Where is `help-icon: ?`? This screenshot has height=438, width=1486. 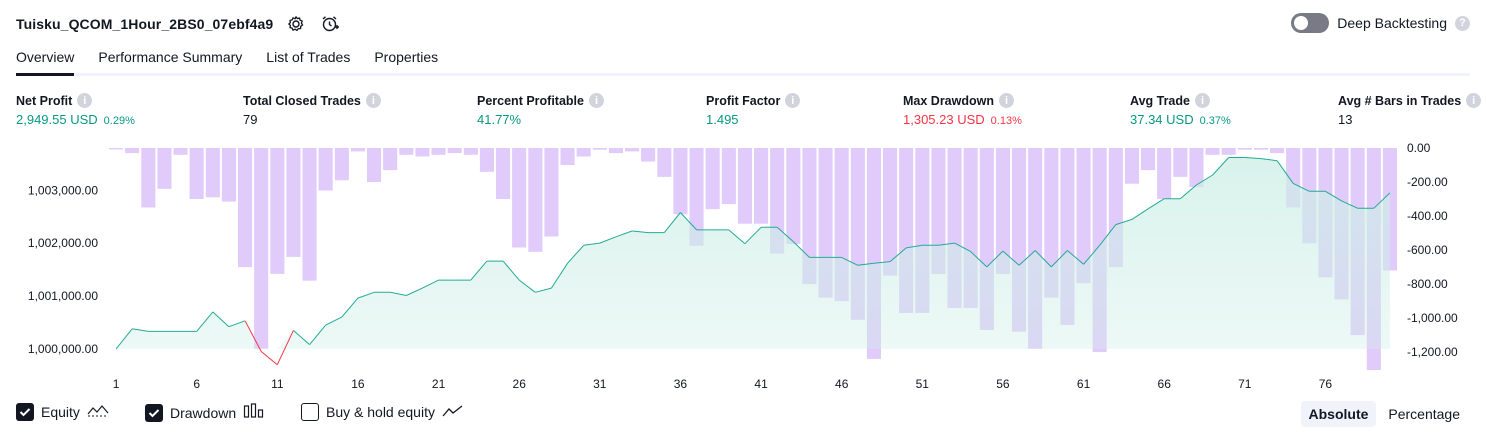 help-icon: ? is located at coordinates (1462, 23).